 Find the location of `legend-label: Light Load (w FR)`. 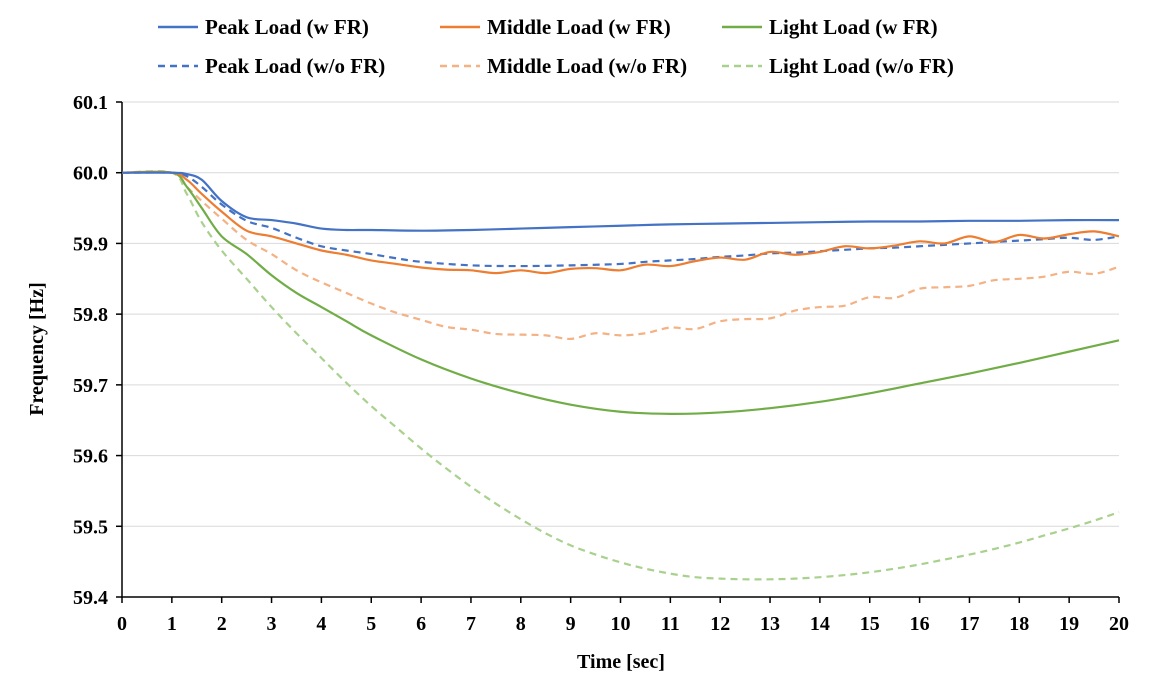

legend-label: Light Load (w FR) is located at coordinates (853, 27).